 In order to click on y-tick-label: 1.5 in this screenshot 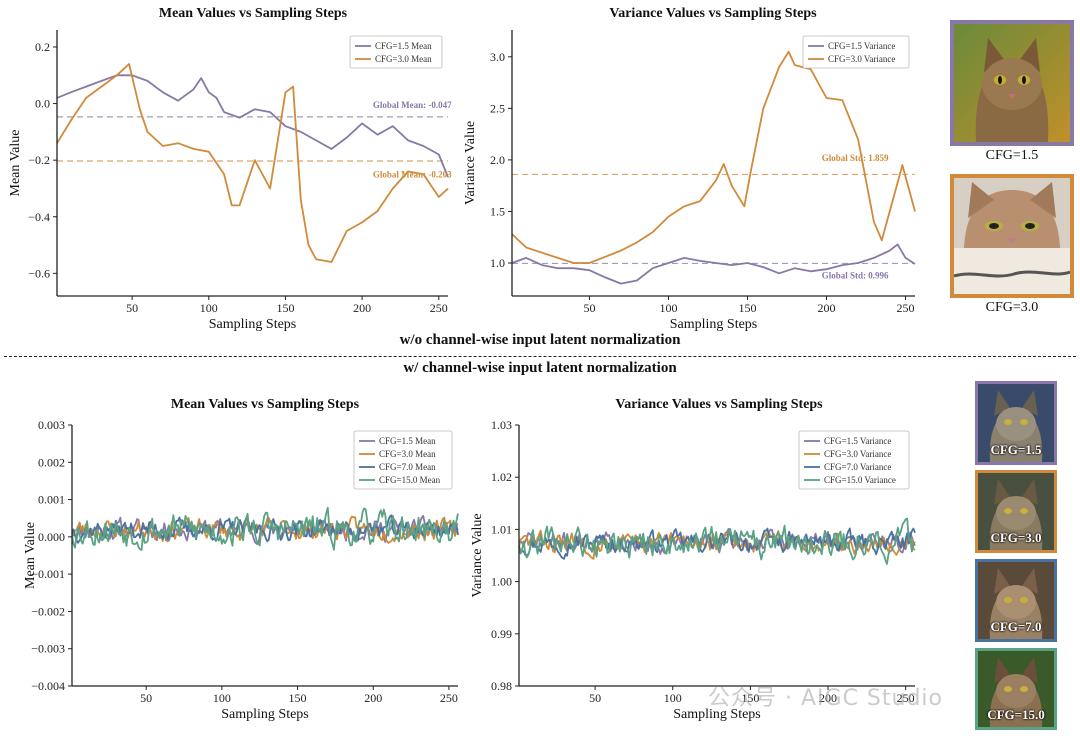, I will do `click(497, 211)`.